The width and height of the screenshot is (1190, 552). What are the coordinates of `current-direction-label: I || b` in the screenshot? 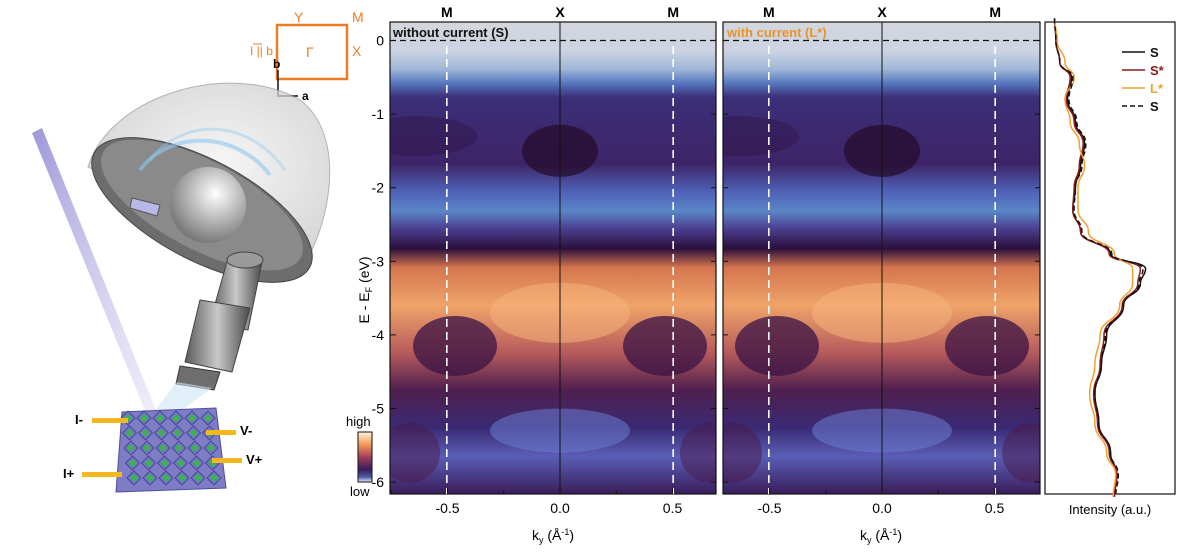 It's located at (261, 51).